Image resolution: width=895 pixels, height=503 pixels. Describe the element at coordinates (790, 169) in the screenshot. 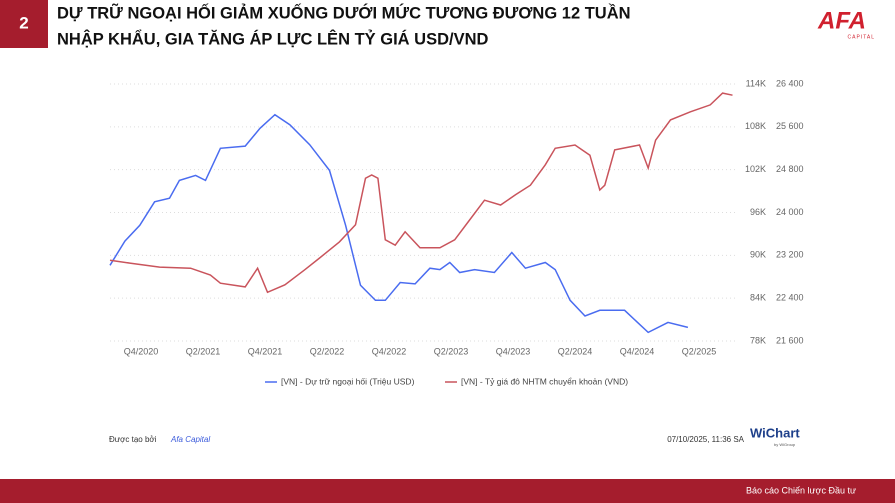

I see `y2-tick-label: 24 800` at that location.